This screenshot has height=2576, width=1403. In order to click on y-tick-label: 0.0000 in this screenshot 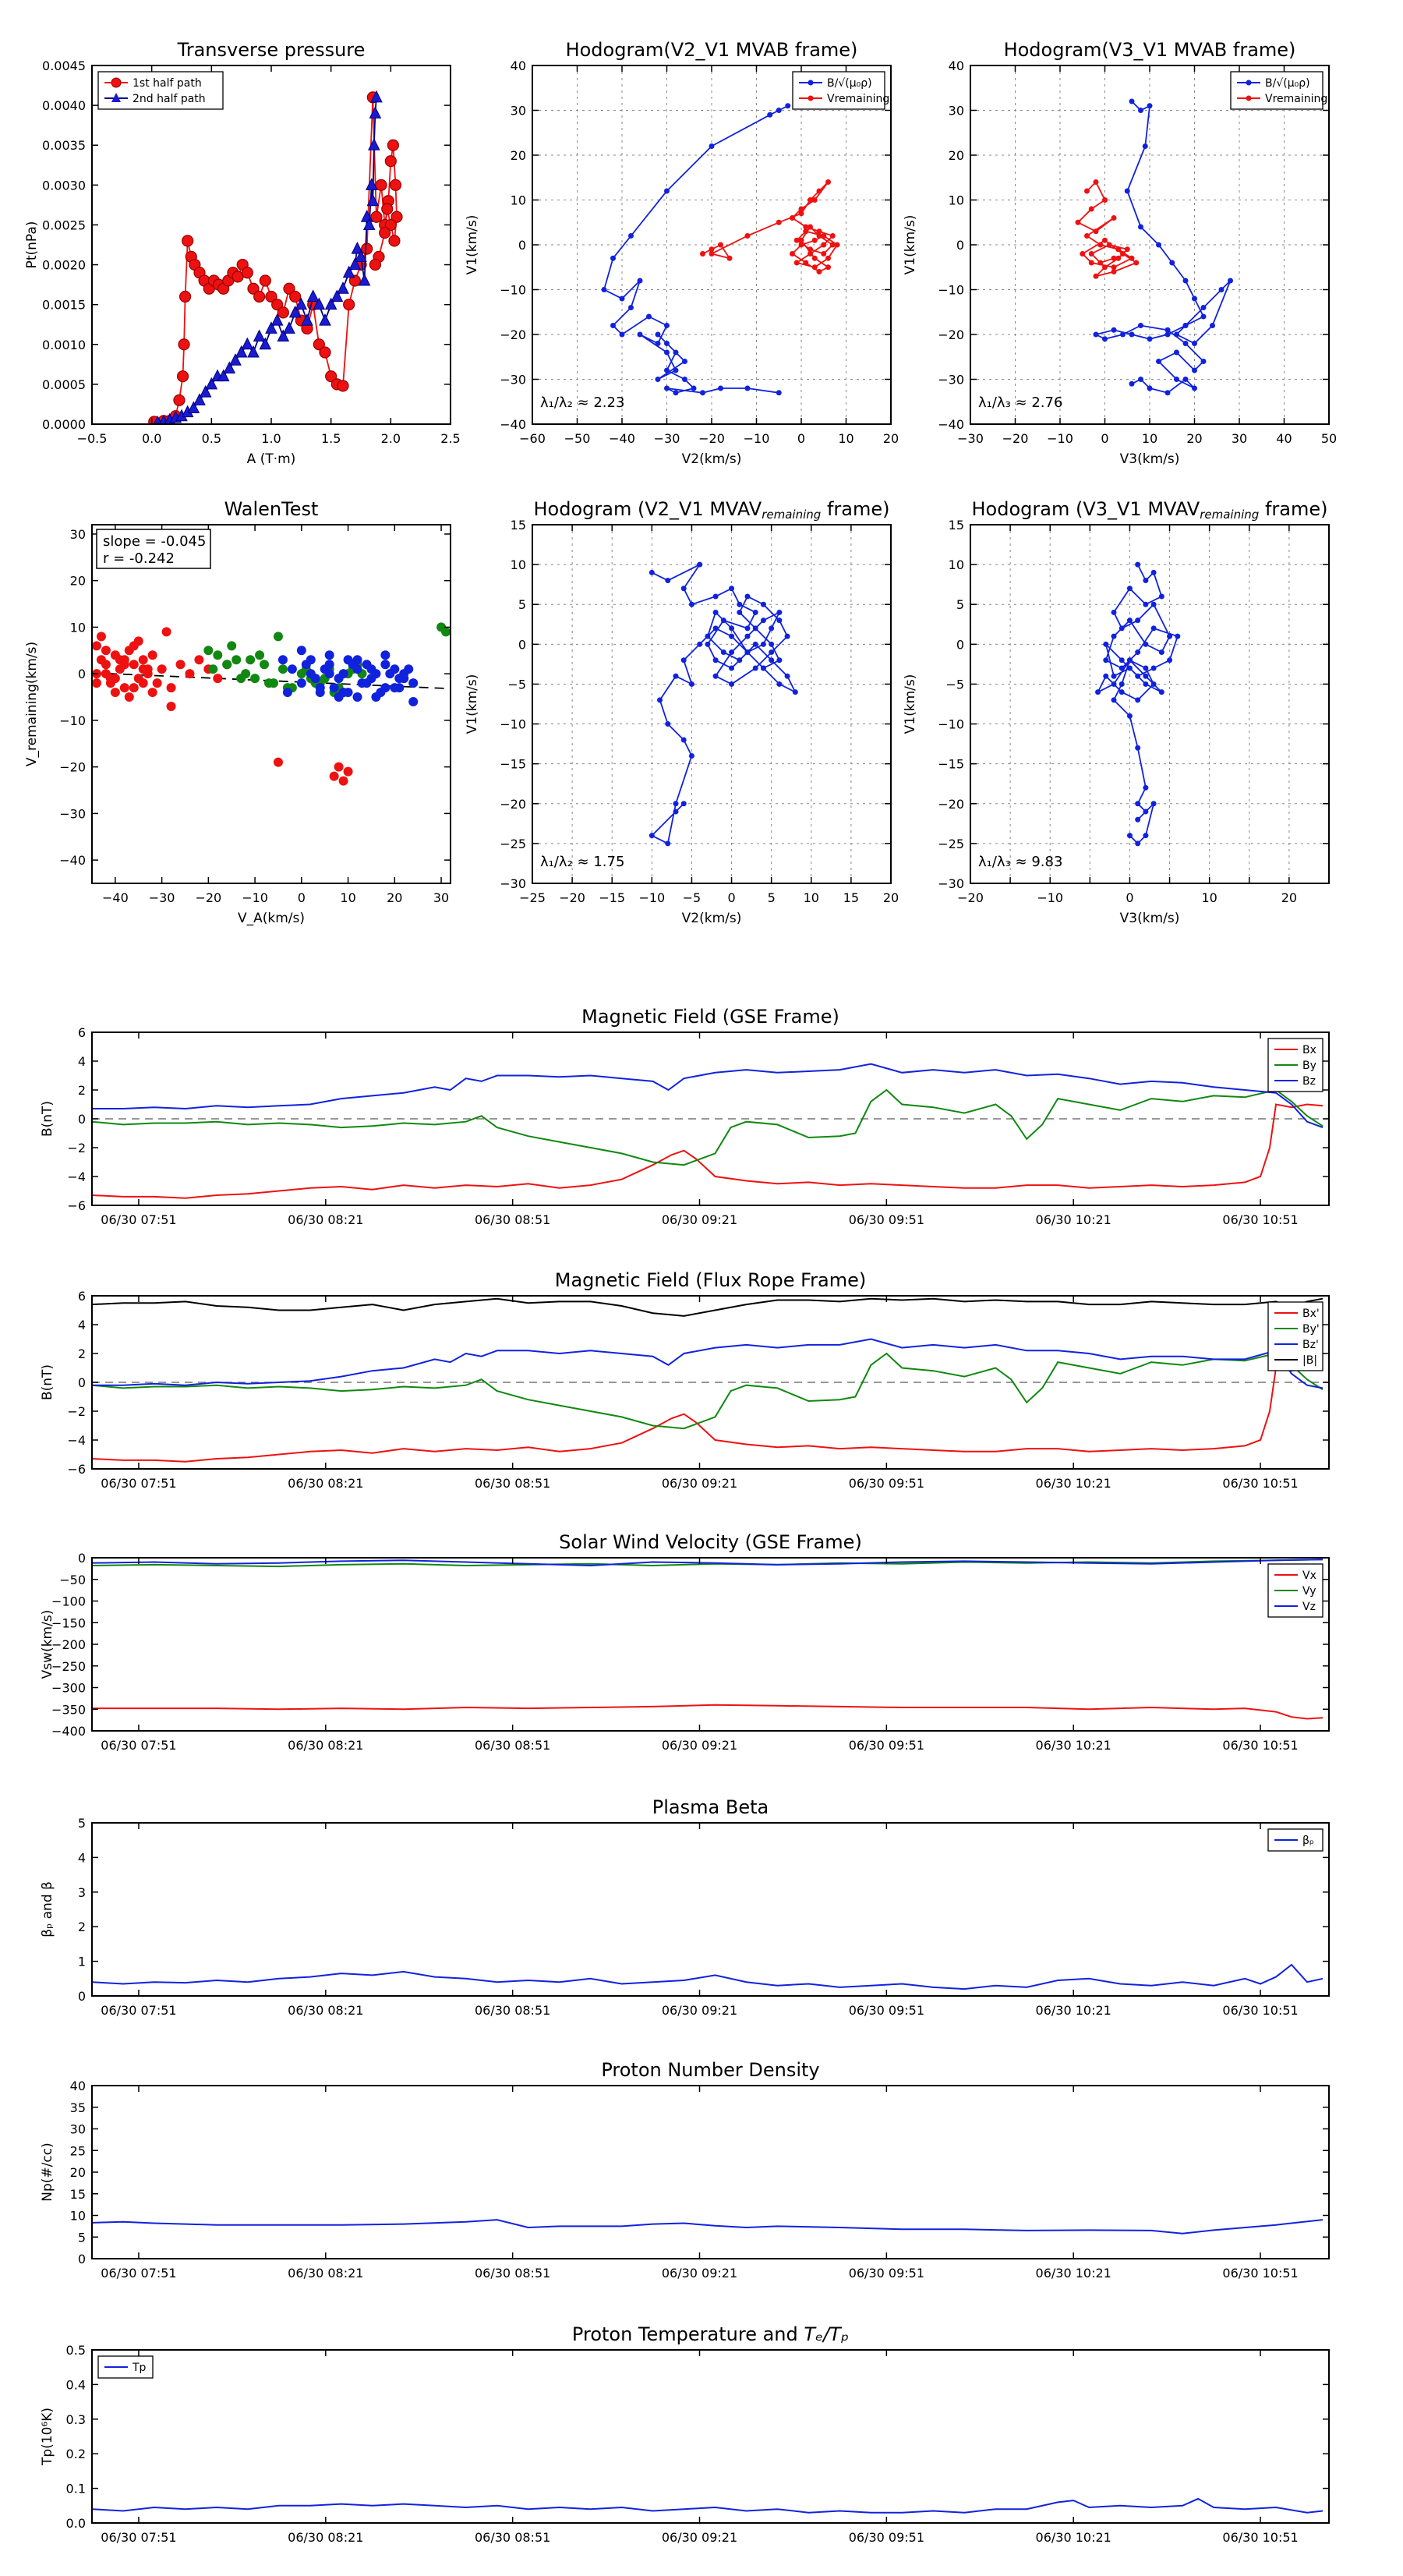, I will do `click(64, 424)`.